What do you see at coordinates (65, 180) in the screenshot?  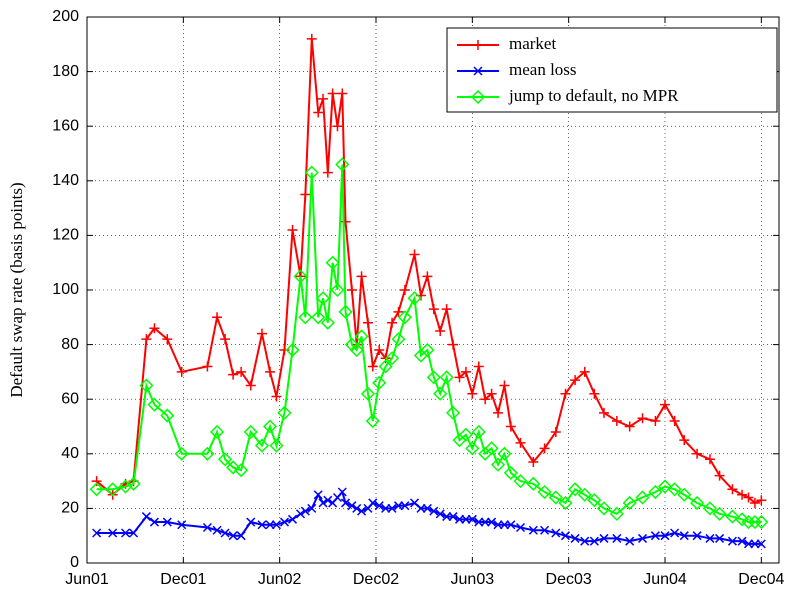 I see `y-tick-label: 140` at bounding box center [65, 180].